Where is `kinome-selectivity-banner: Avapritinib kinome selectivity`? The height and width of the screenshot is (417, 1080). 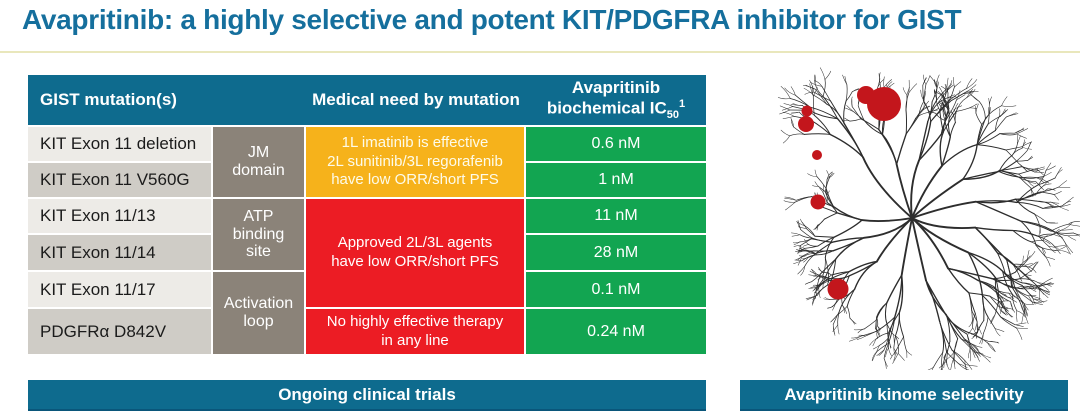 kinome-selectivity-banner: Avapritinib kinome selectivity is located at coordinates (904, 395).